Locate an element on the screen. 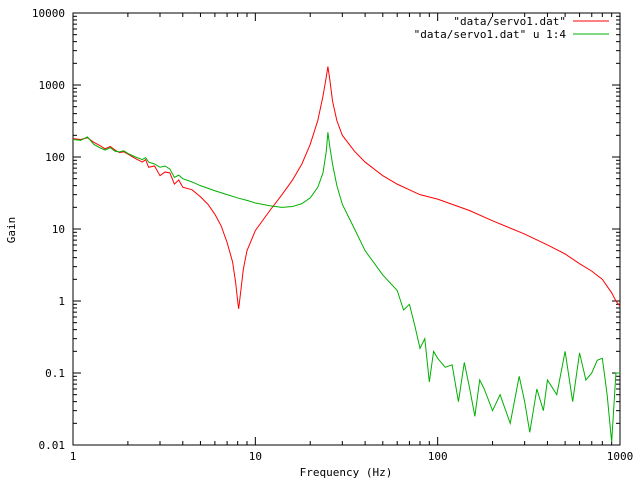  y-tick-label: 10000 is located at coordinates (48, 13).